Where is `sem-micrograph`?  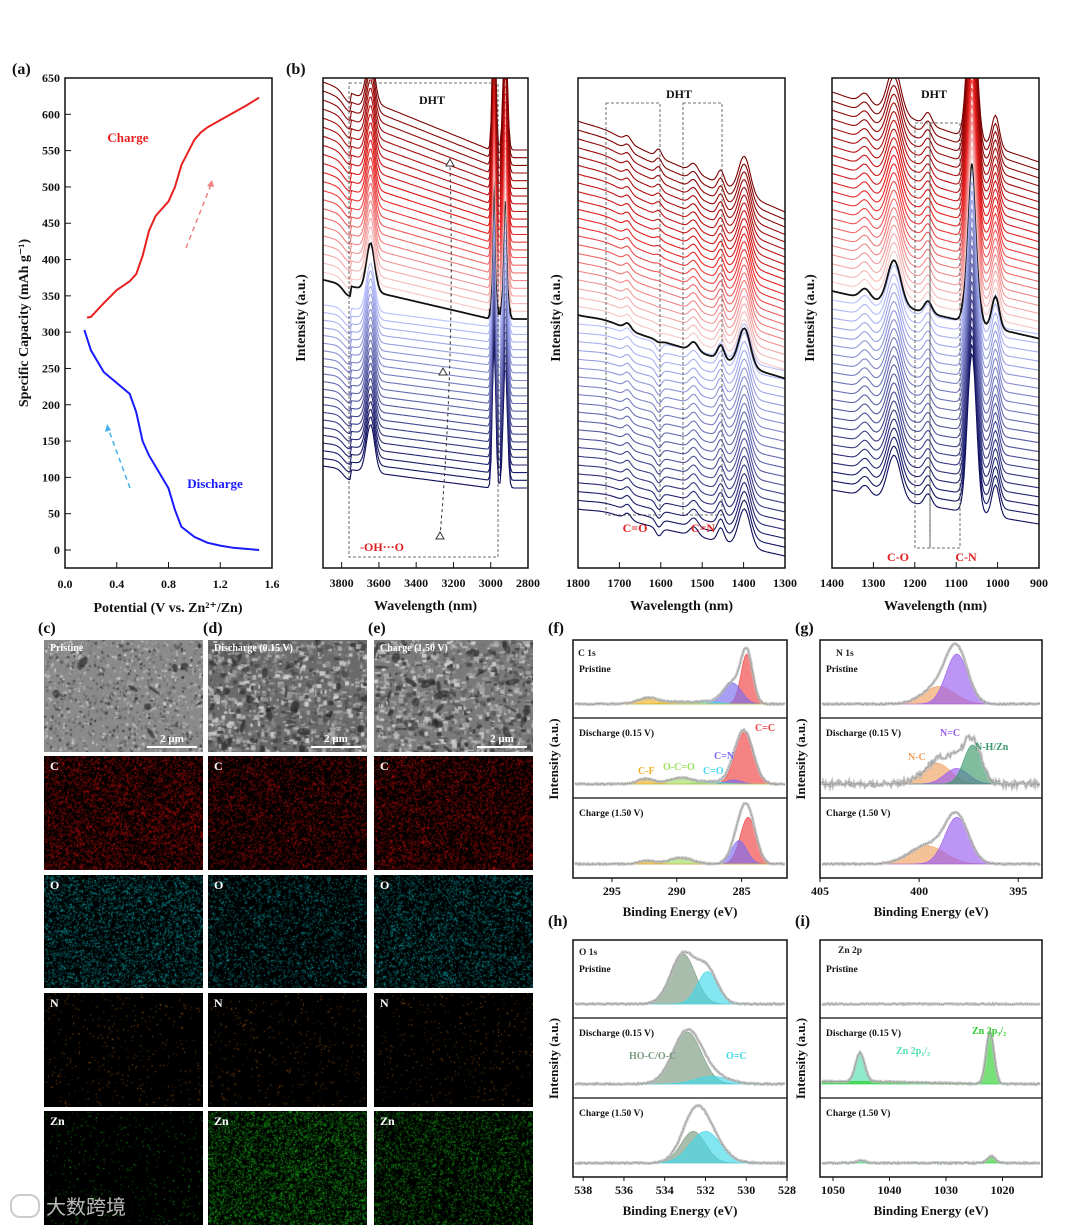 sem-micrograph is located at coordinates (287, 696).